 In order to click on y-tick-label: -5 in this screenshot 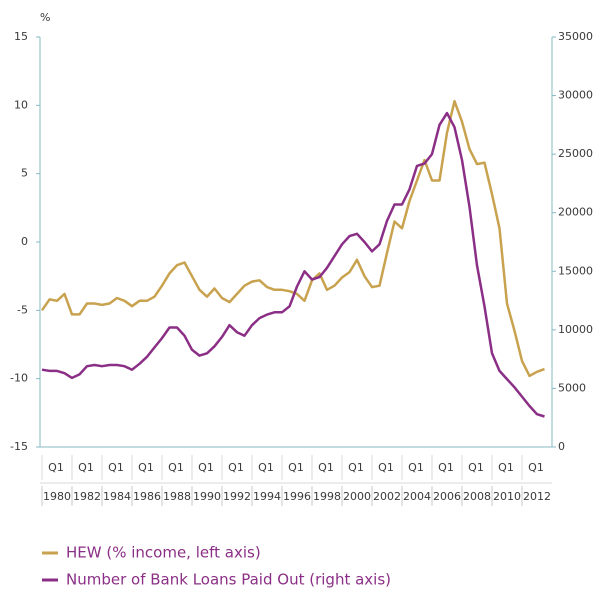, I will do `click(22, 309)`.